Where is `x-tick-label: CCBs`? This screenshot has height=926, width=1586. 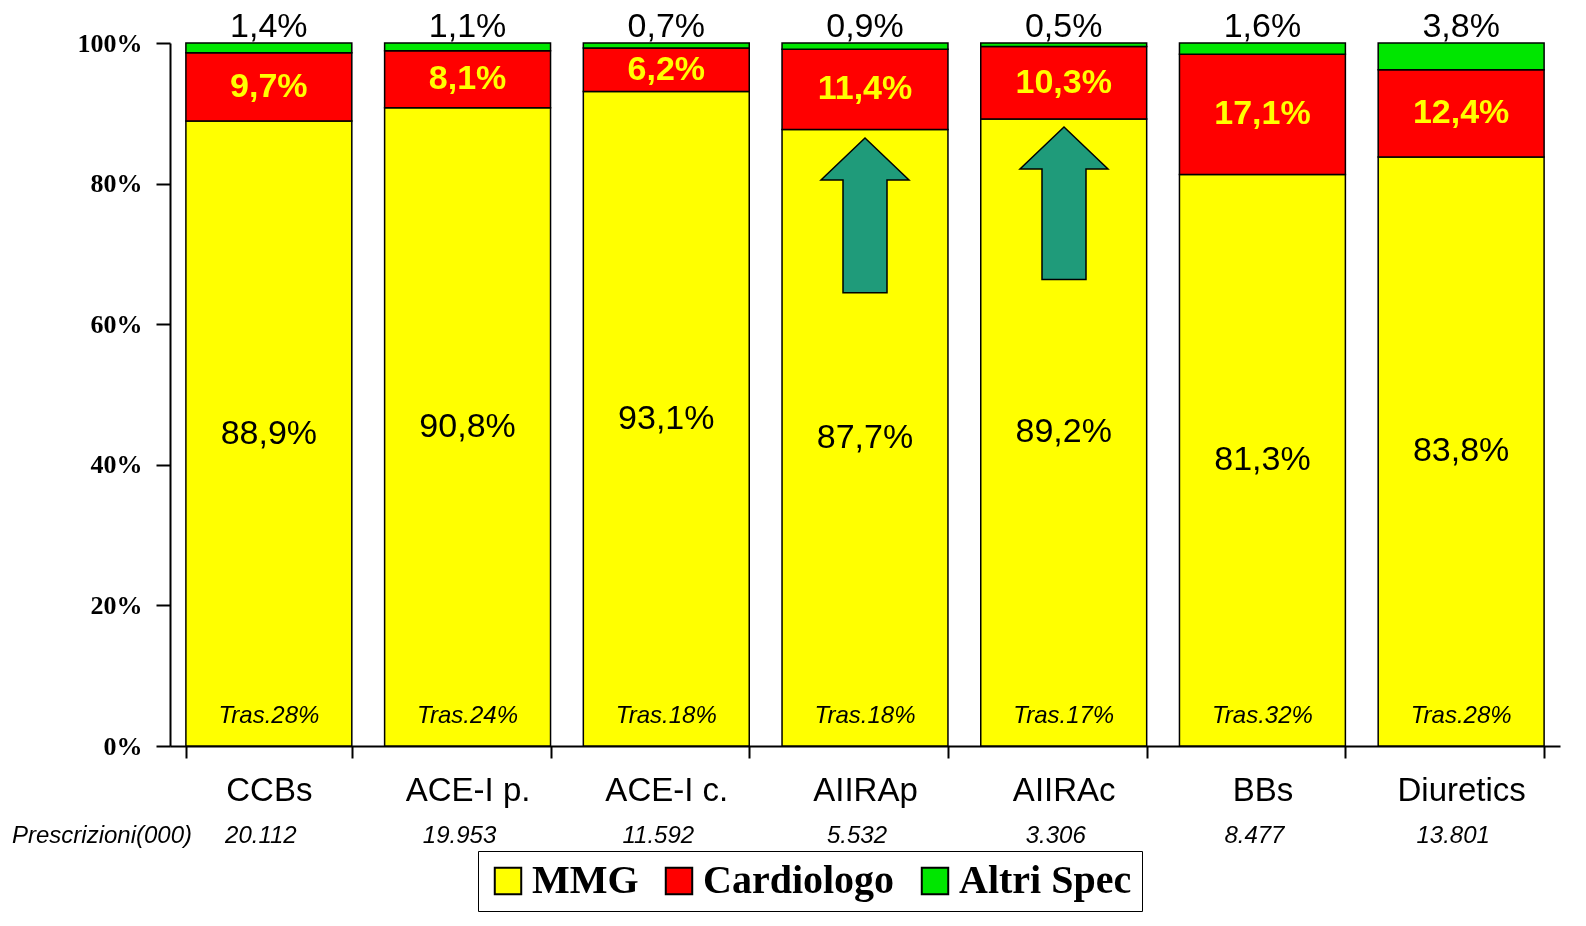
x-tick-label: CCBs is located at coordinates (269, 789).